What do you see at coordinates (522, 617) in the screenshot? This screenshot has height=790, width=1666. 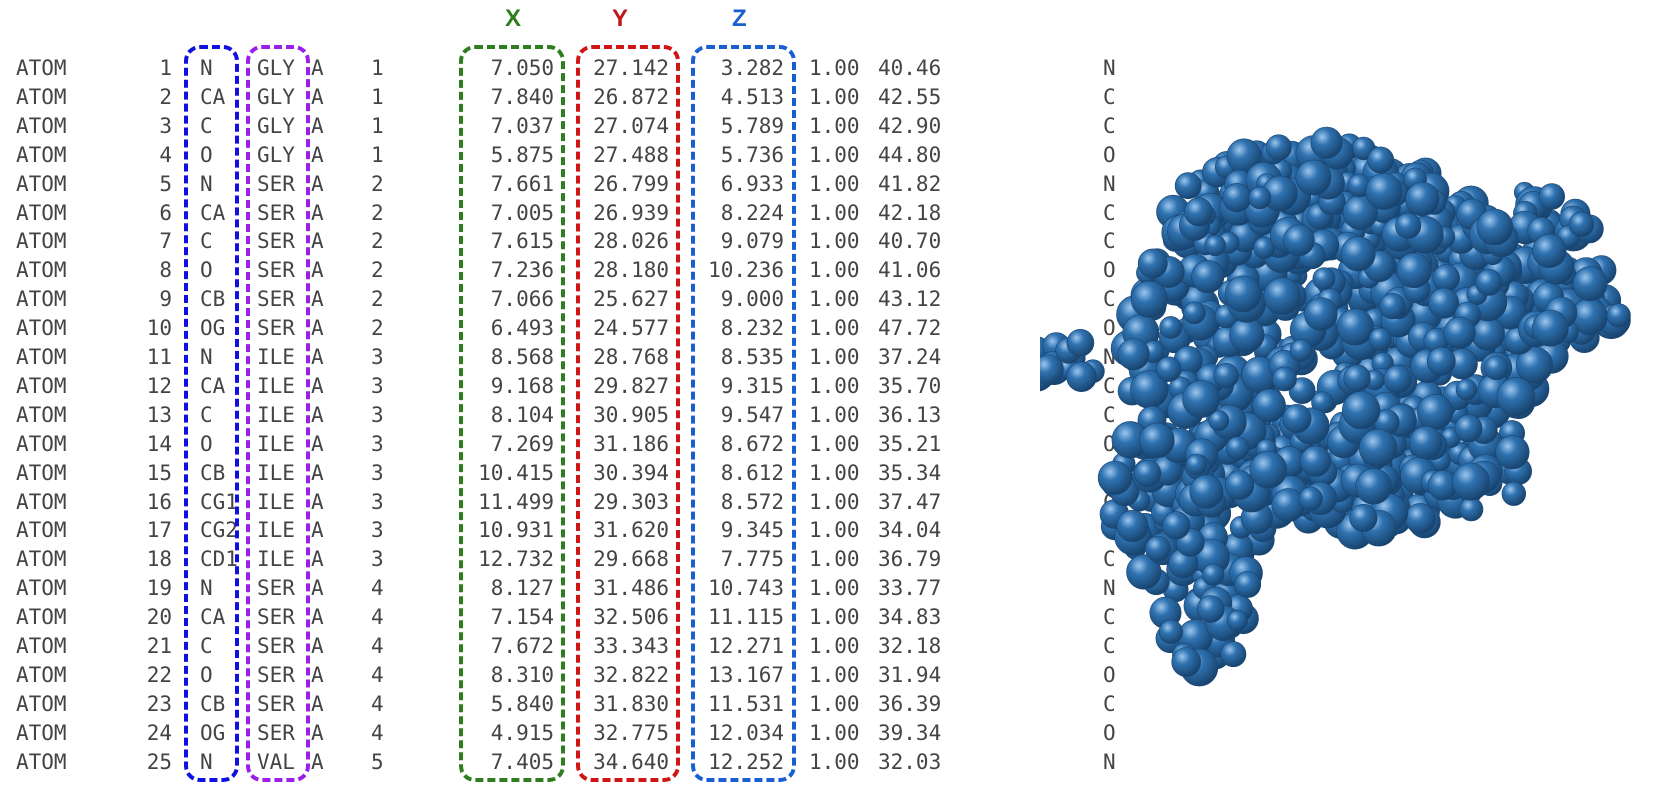 I see `atom-x: 7.154` at bounding box center [522, 617].